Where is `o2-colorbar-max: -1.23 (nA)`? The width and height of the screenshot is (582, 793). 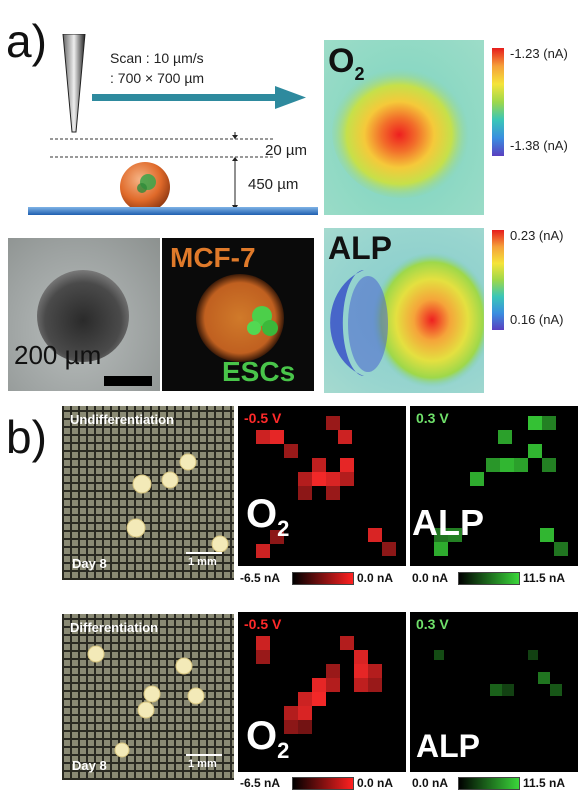
o2-colorbar-max: -1.23 (nA) is located at coordinates (539, 53).